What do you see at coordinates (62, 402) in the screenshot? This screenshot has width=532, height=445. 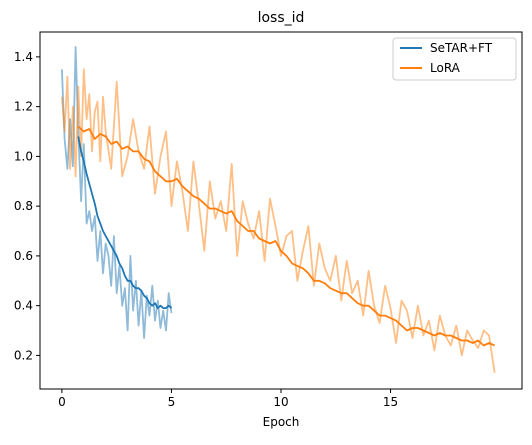 I see `x-tick-label: 0` at bounding box center [62, 402].